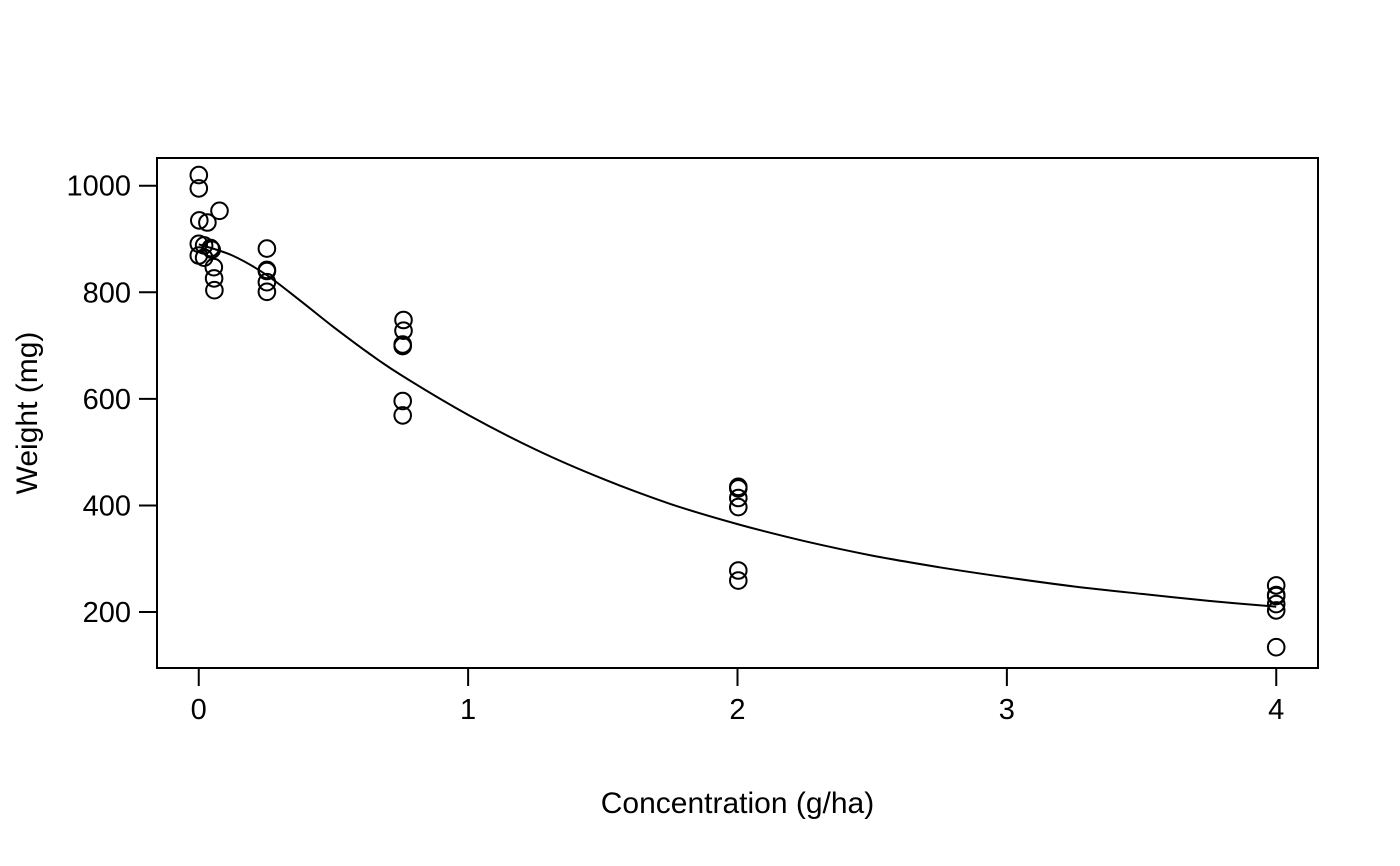 This screenshot has width=1400, height=866. What do you see at coordinates (107, 400) in the screenshot?
I see `y-tick-label: 600` at bounding box center [107, 400].